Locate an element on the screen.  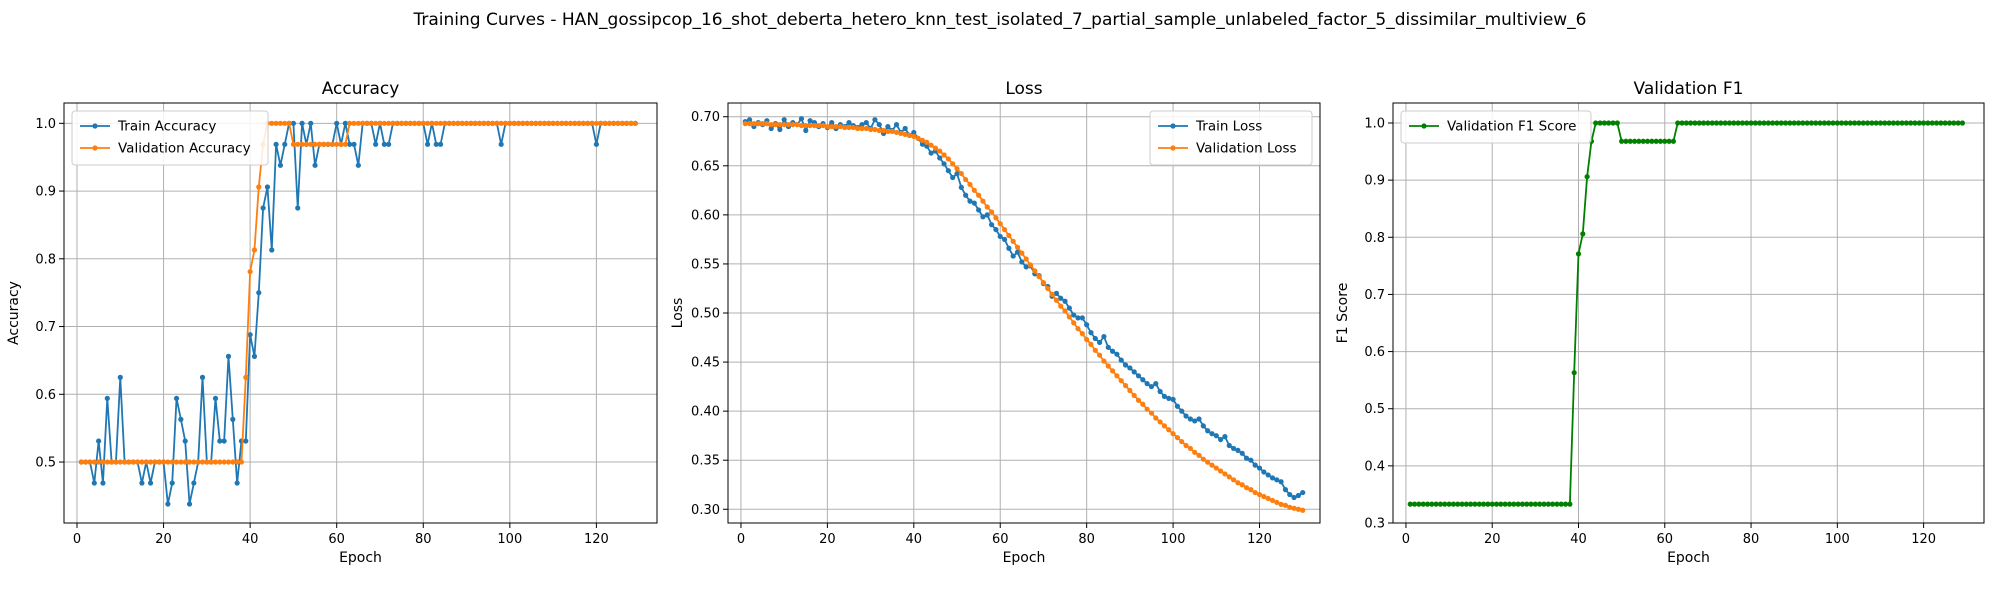
x-tick-label: 60 is located at coordinates (336, 539).